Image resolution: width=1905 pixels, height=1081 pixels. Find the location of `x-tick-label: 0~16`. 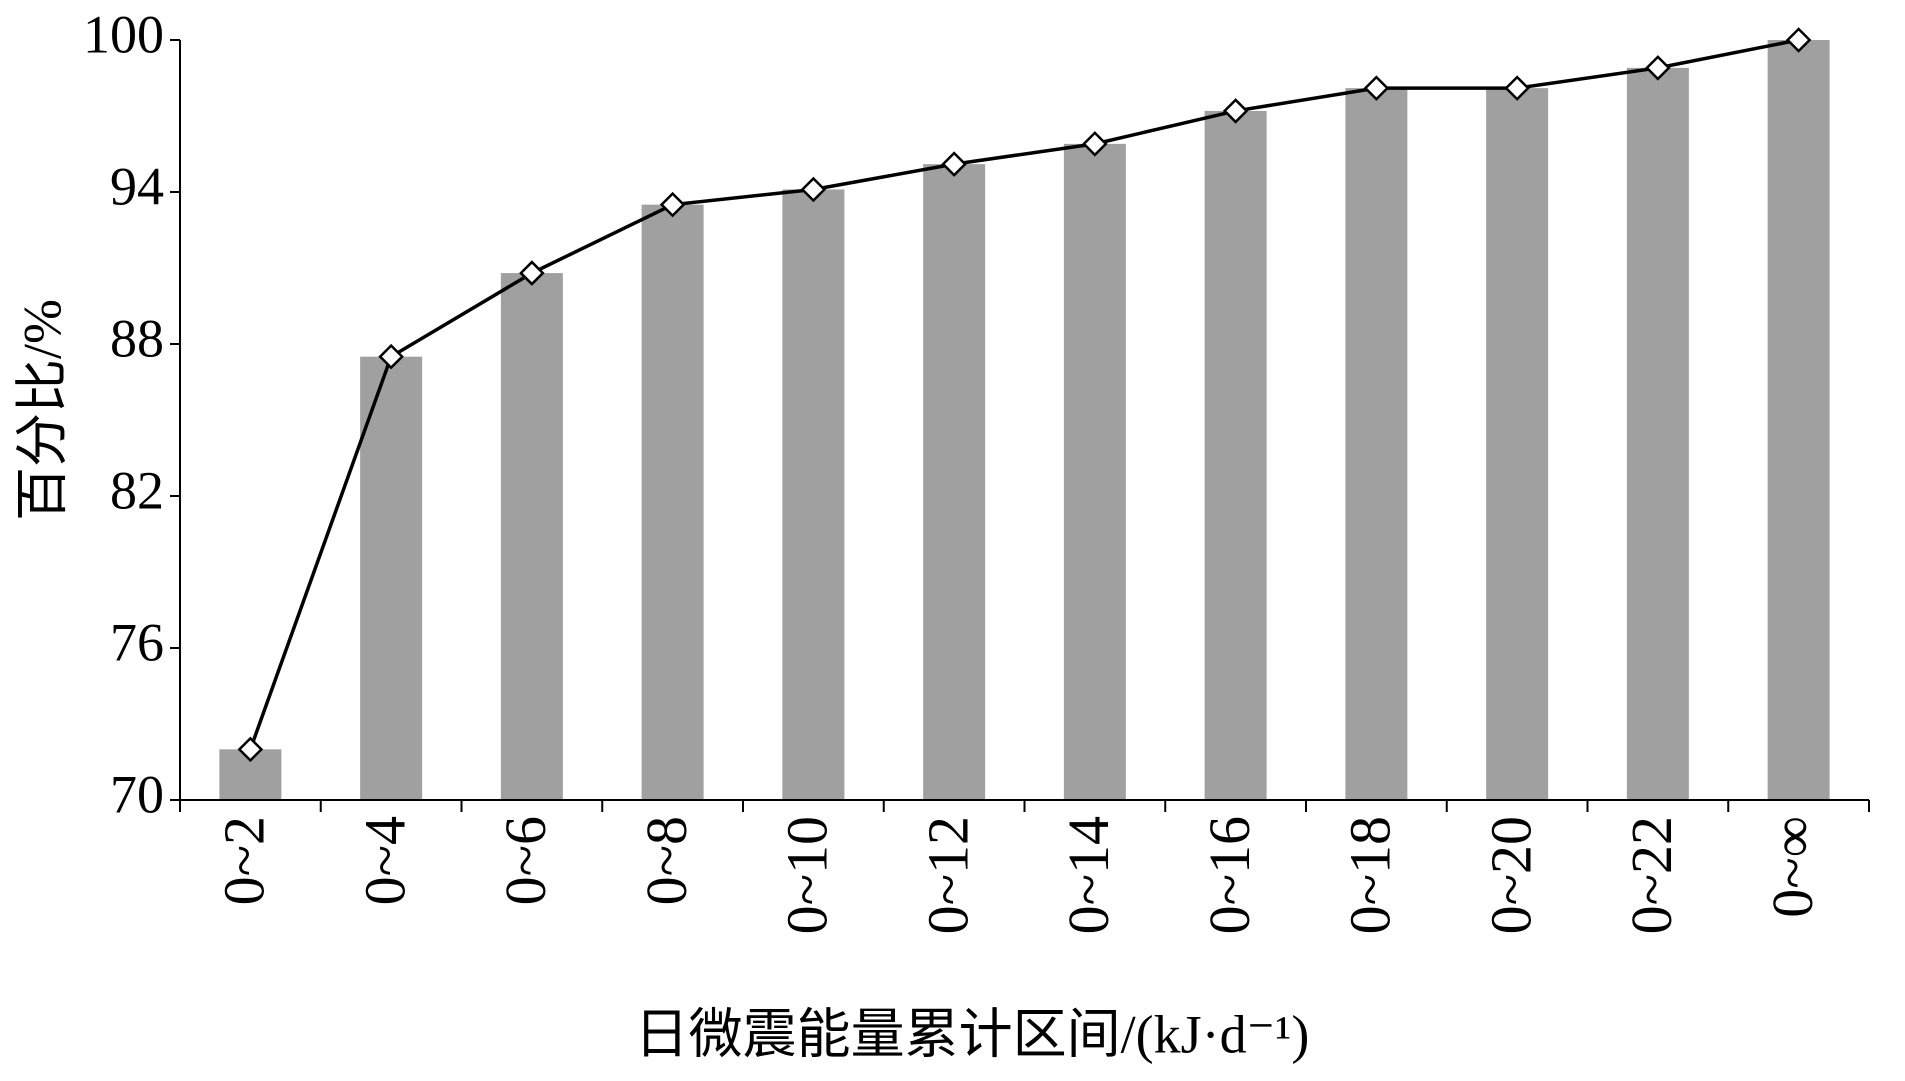

x-tick-label: 0~16 is located at coordinates (1229, 875).